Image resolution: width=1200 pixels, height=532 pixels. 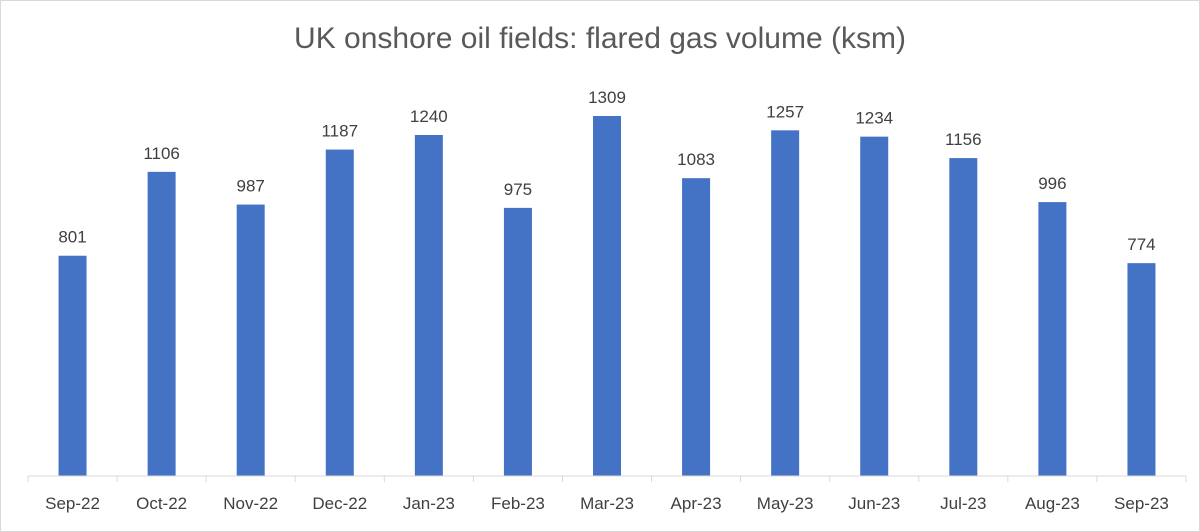 What do you see at coordinates (1052, 503) in the screenshot?
I see `x-tick-label: Aug-23` at bounding box center [1052, 503].